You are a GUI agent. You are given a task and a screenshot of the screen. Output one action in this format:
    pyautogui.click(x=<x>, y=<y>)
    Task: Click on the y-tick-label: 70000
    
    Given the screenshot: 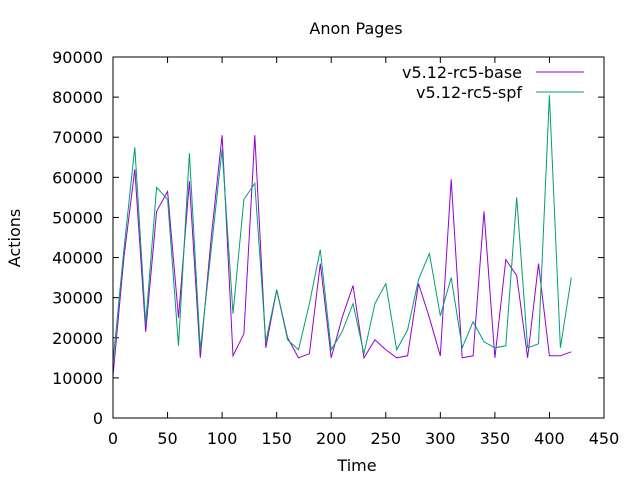 What is the action you would take?
    pyautogui.click(x=77, y=137)
    